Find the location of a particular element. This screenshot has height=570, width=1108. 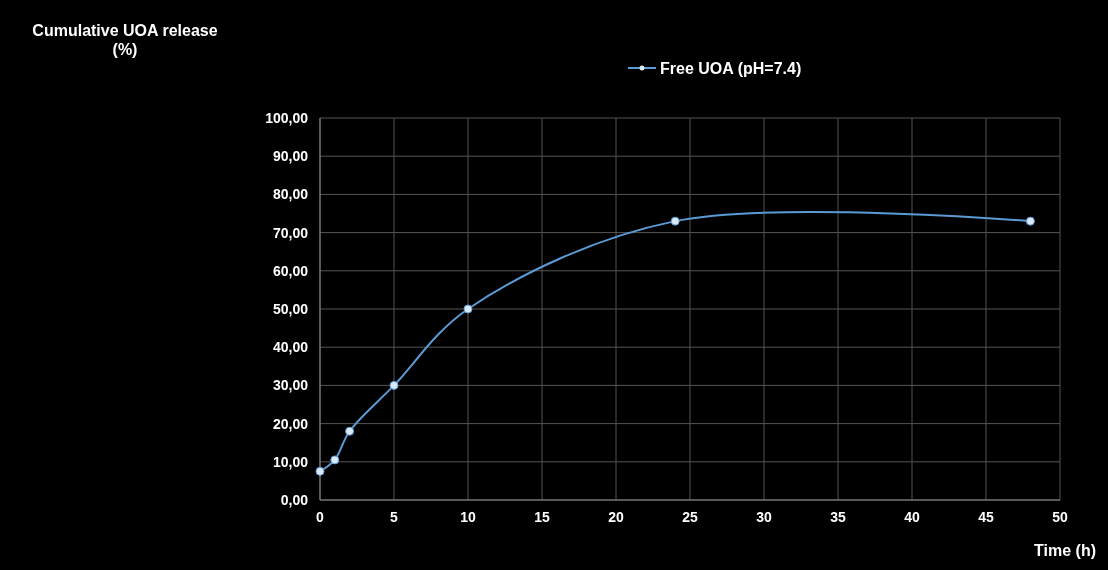

legend-label: Free UOA (pH=7.4) is located at coordinates (731, 68).